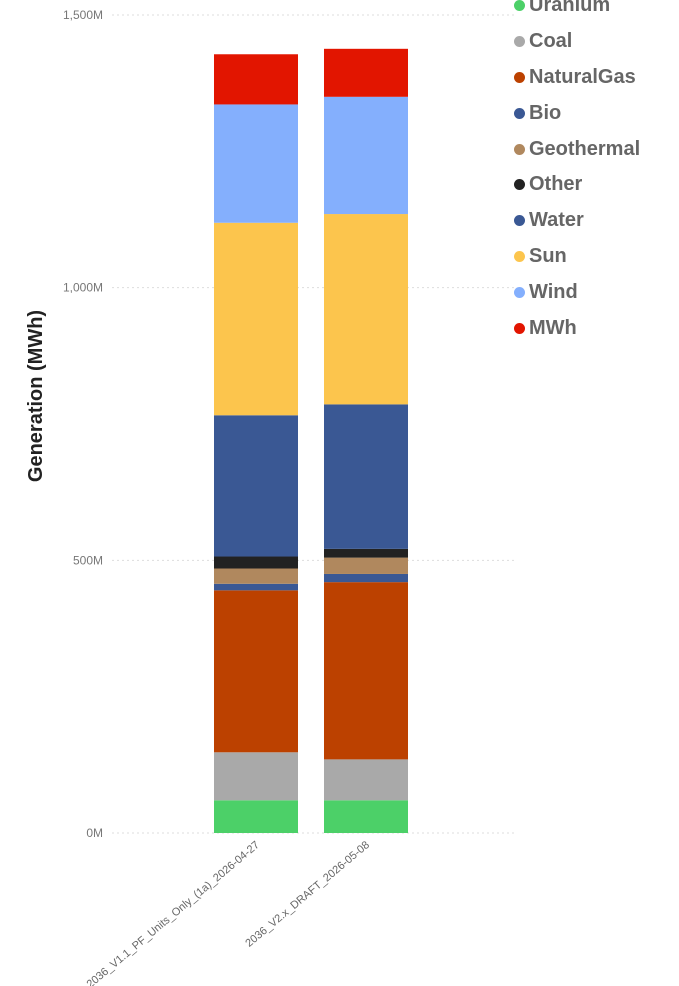  Describe the element at coordinates (36, 396) in the screenshot. I see `y-axis-label: Generation (MWh)` at that location.